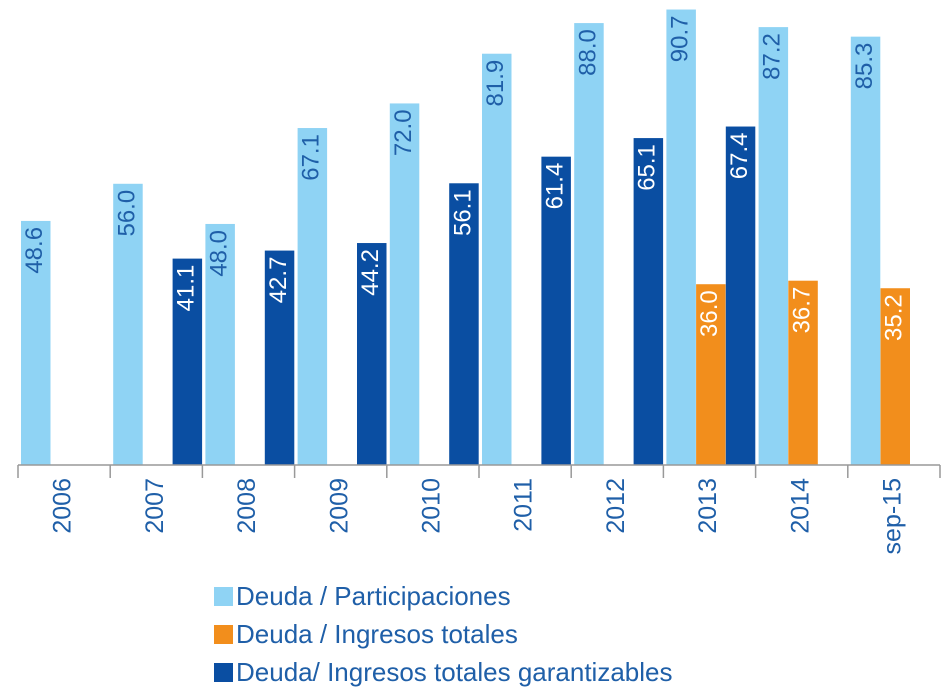  What do you see at coordinates (311, 157) in the screenshot?
I see `value-label: 67.1` at bounding box center [311, 157].